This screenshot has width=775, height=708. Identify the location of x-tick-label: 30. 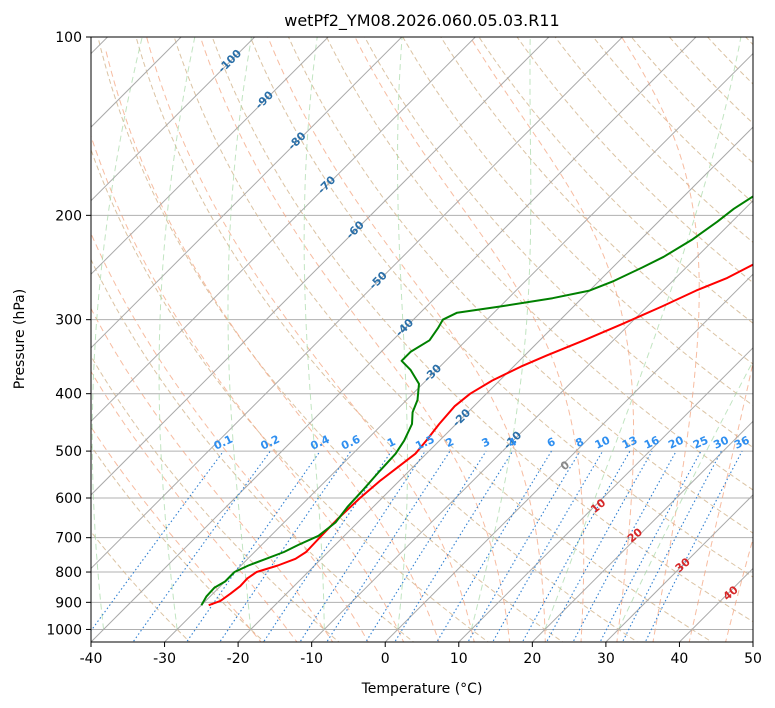
(606, 659).